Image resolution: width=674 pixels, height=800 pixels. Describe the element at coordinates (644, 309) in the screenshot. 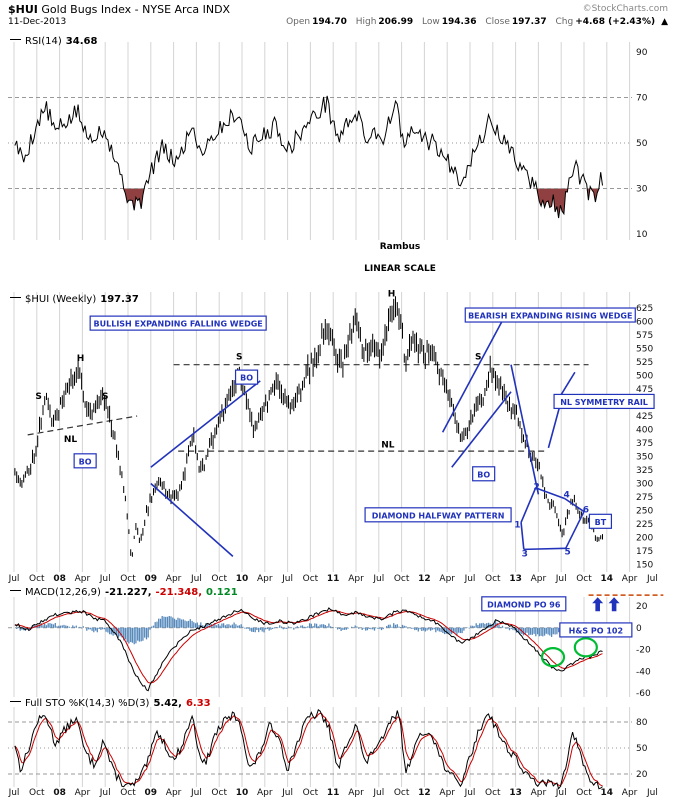

I see `y-axis-label: 625` at that location.